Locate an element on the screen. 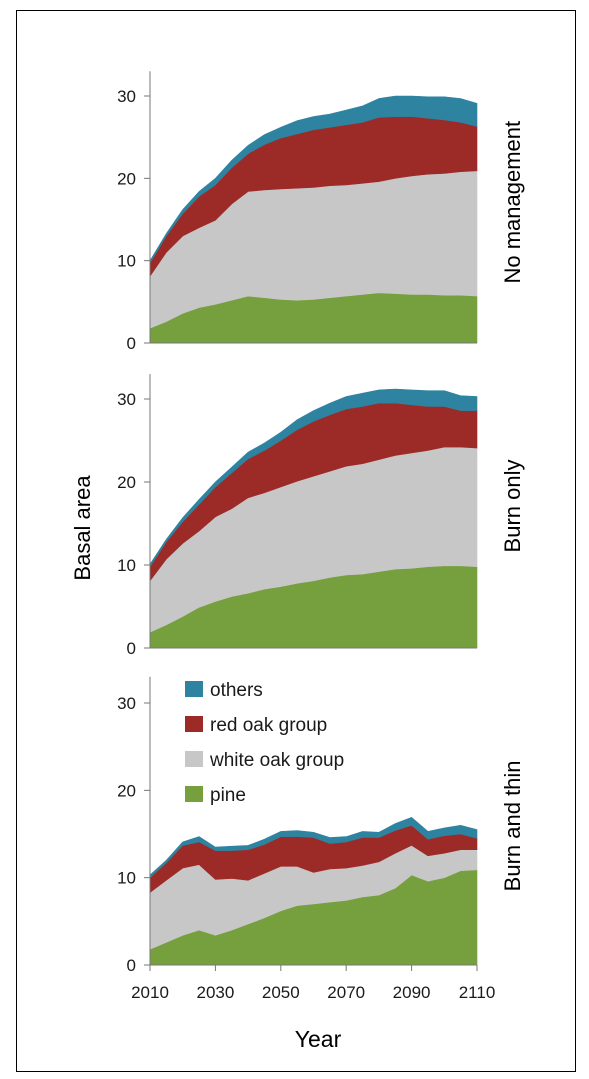 This screenshot has width=589, height=1079. legend-label: pine is located at coordinates (228, 795).